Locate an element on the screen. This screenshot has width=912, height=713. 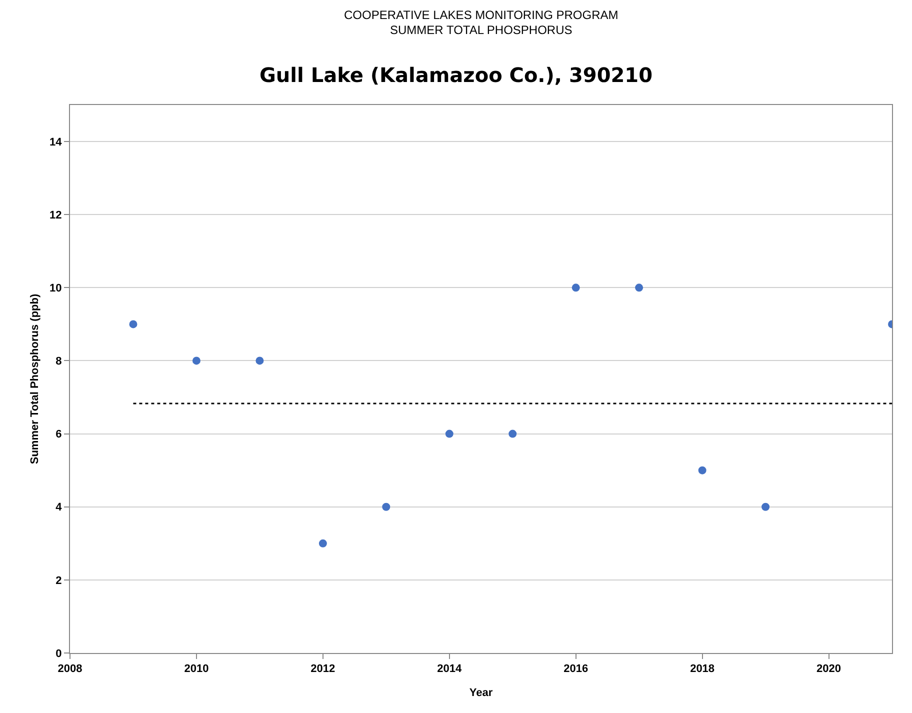
x-tick-label: 2014 is located at coordinates (449, 669).